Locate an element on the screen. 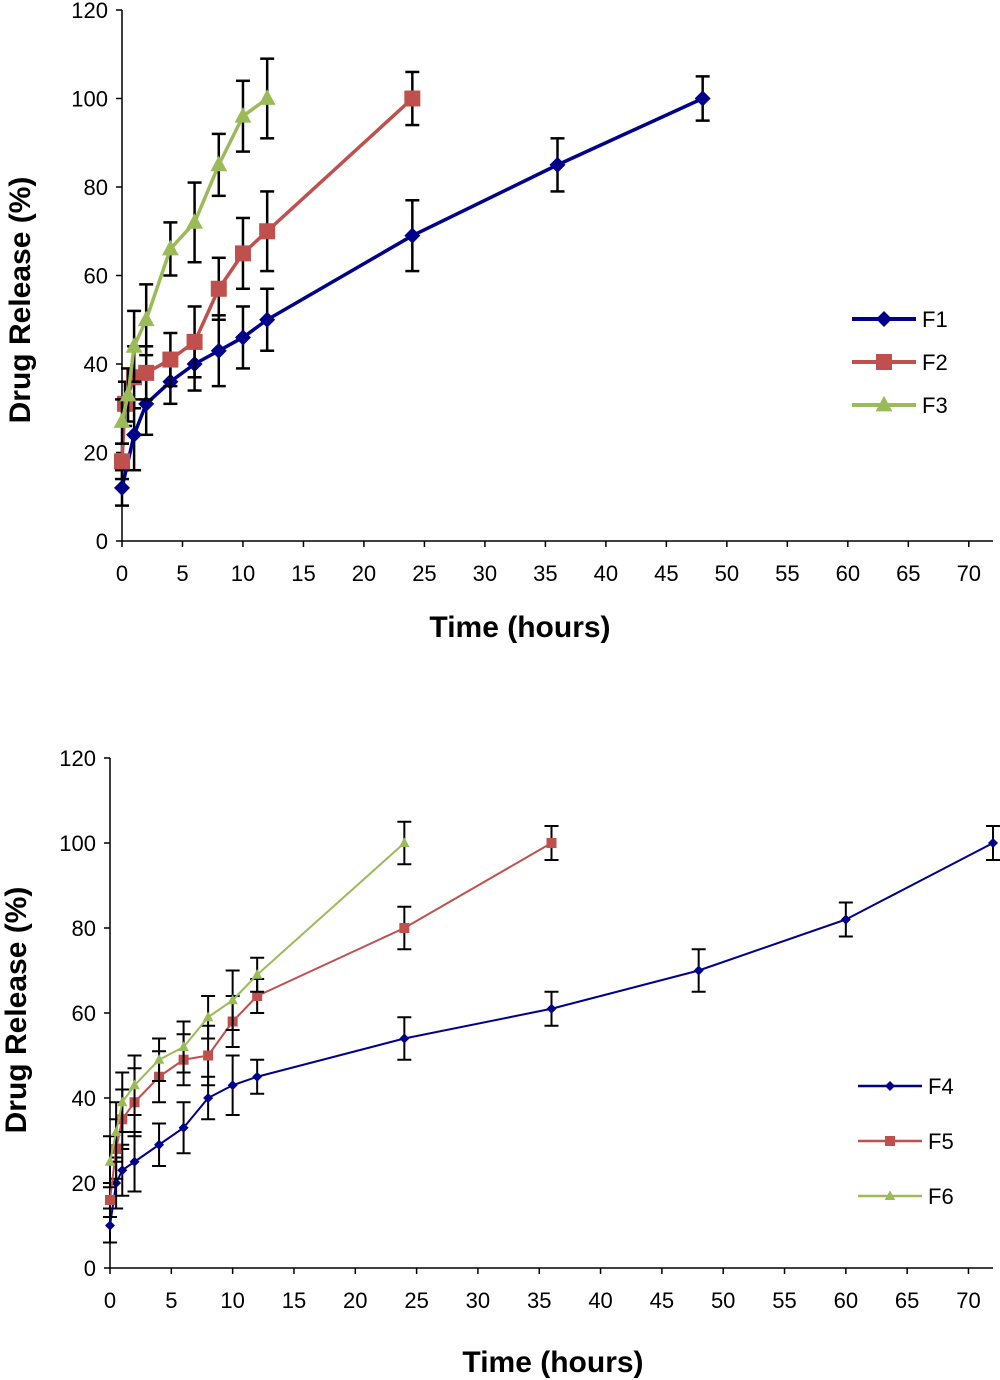 The image size is (1000, 1380). legend-item-f6: F6 is located at coordinates (906, 1196).